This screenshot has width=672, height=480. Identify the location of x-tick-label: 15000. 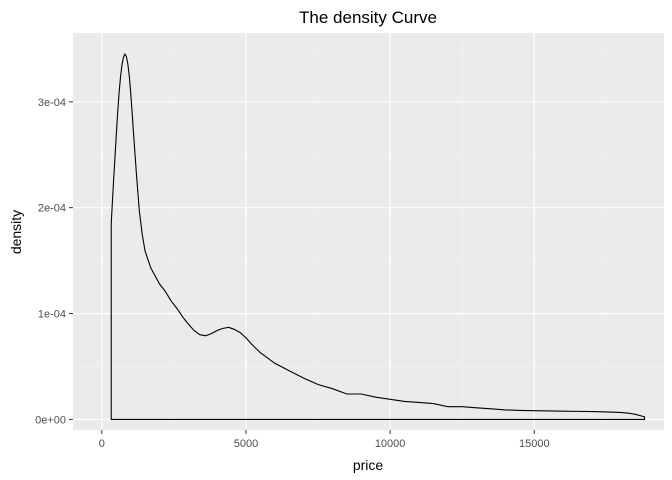
(534, 444).